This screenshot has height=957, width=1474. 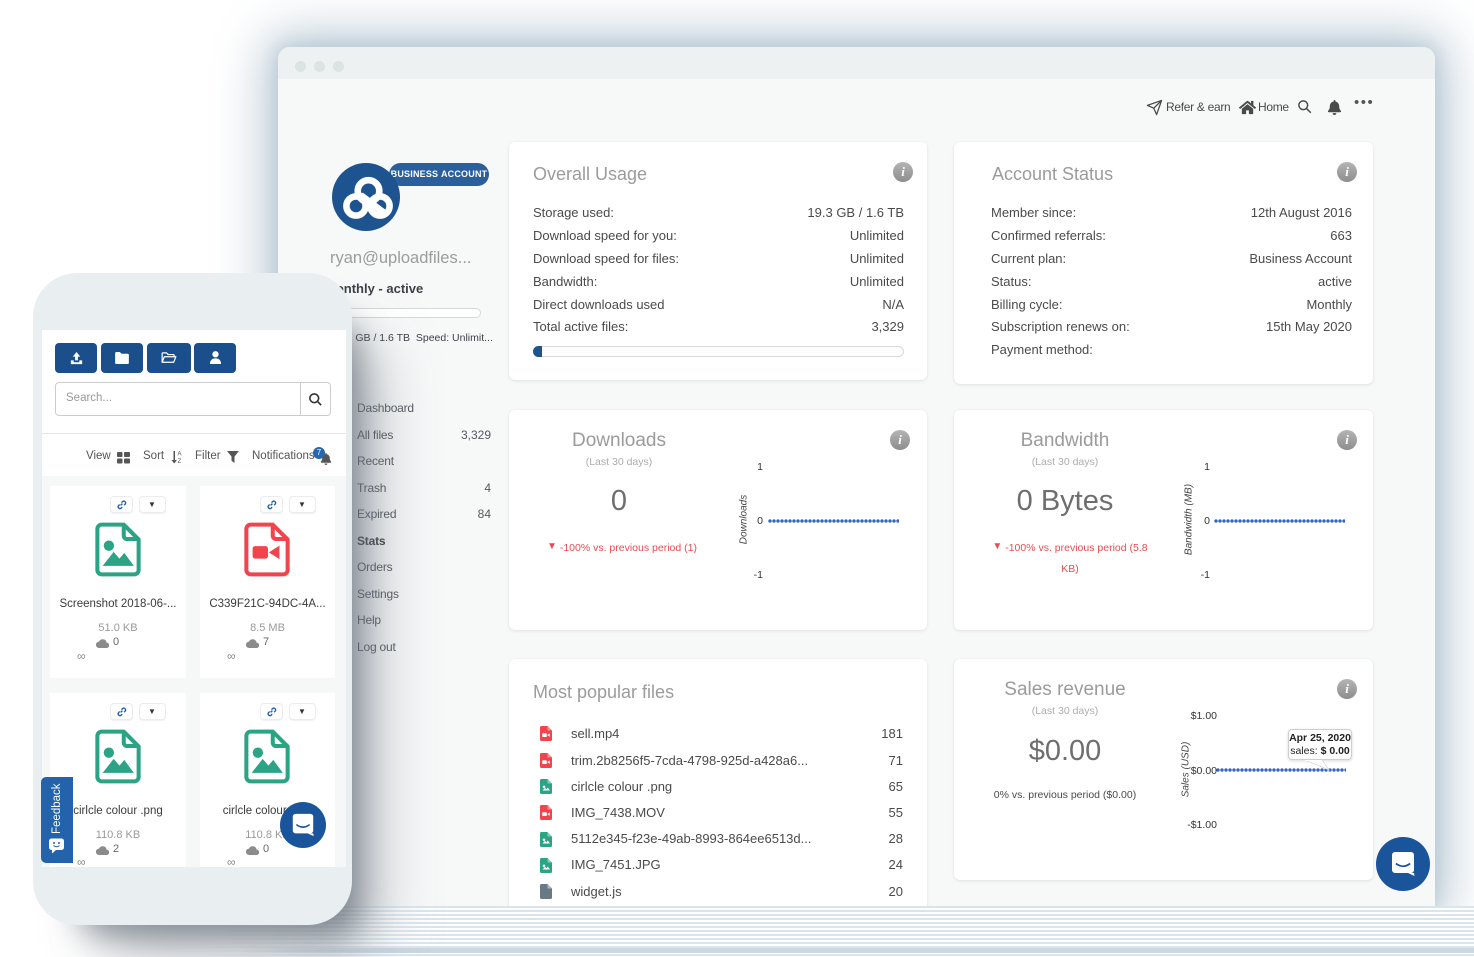 What do you see at coordinates (180, 455) in the screenshot?
I see `svg-text: A` at bounding box center [180, 455].